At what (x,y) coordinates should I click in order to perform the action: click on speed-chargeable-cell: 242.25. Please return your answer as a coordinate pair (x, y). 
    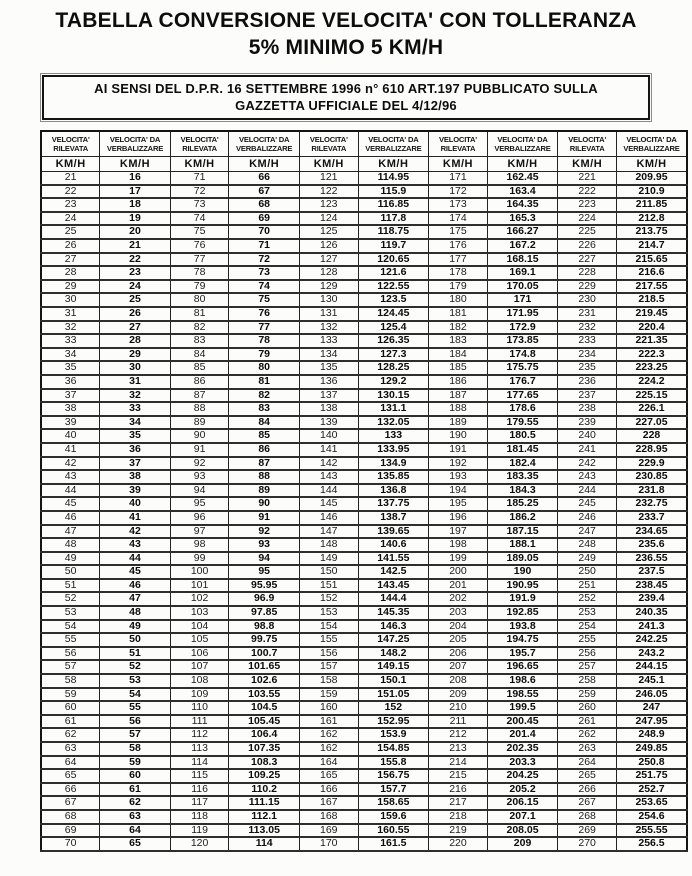
    Looking at the image, I should click on (652, 640).